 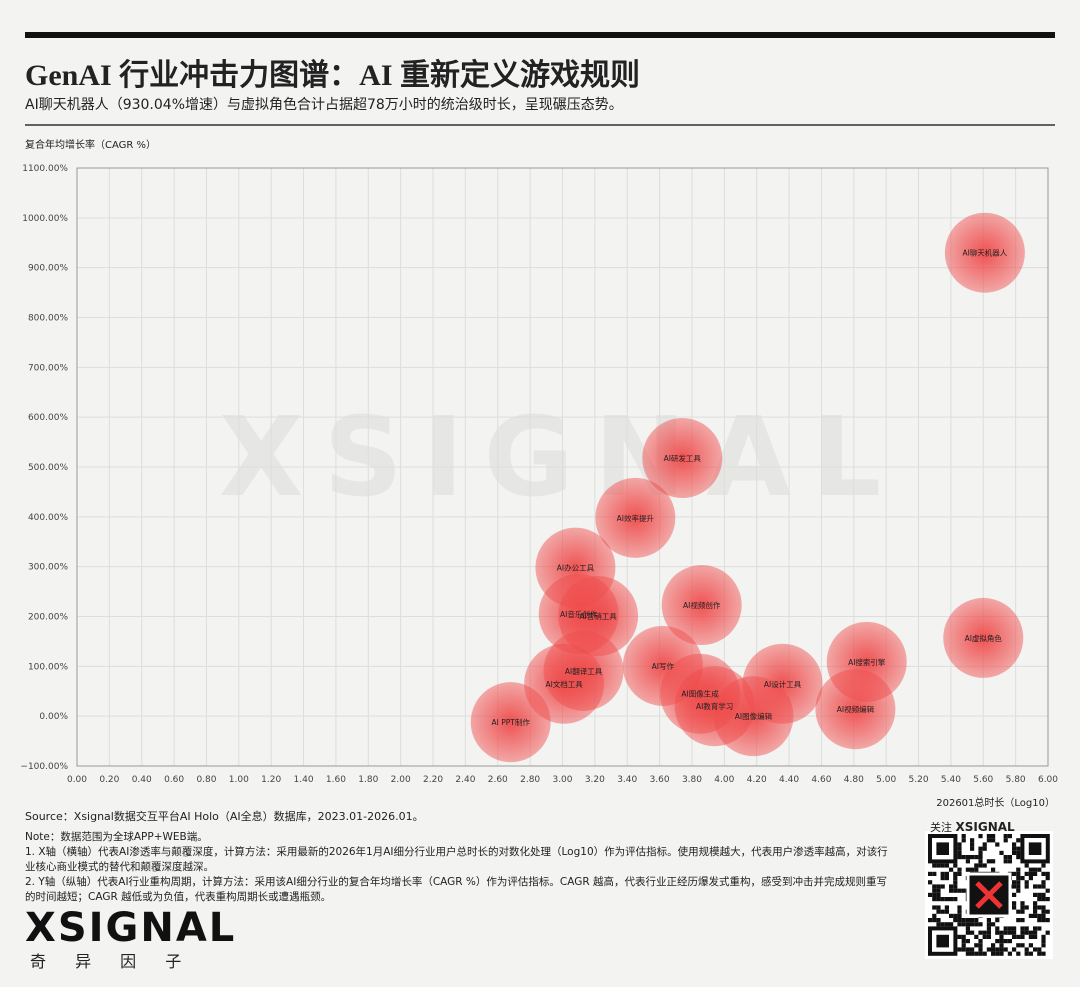 What do you see at coordinates (821, 780) in the screenshot?
I see `x-tick-label: 4.60` at bounding box center [821, 780].